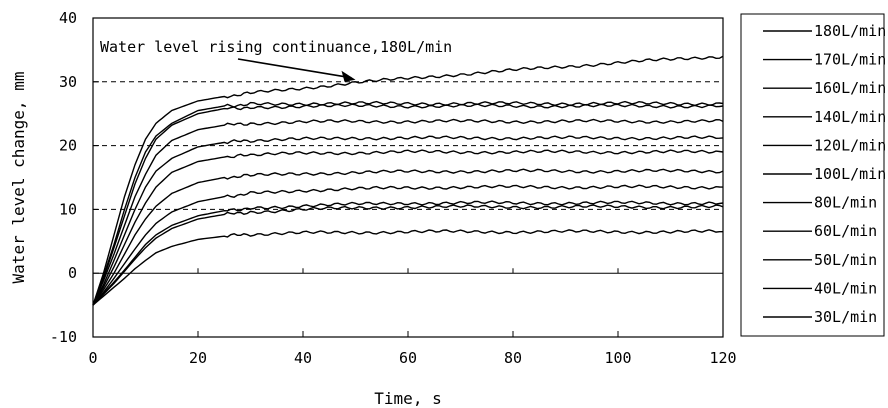  Describe the element at coordinates (850, 117) in the screenshot. I see `legend-label: 140L/min` at that location.